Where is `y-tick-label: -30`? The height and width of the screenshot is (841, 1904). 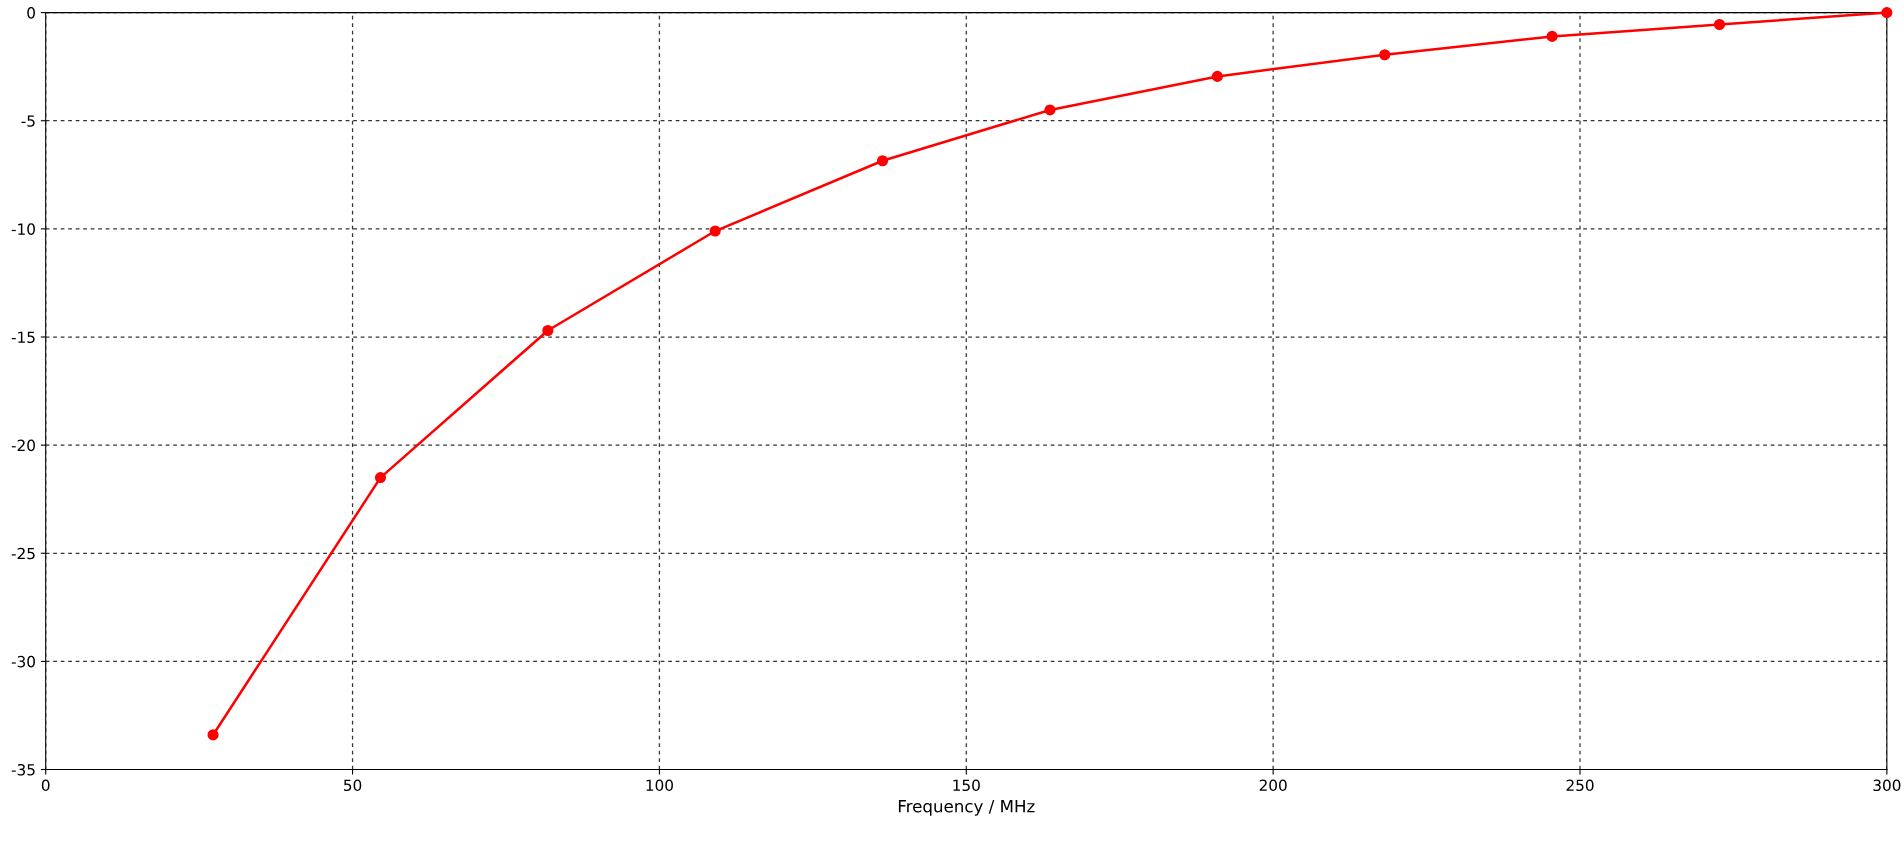
y-tick-label: -30 is located at coordinates (23, 661).